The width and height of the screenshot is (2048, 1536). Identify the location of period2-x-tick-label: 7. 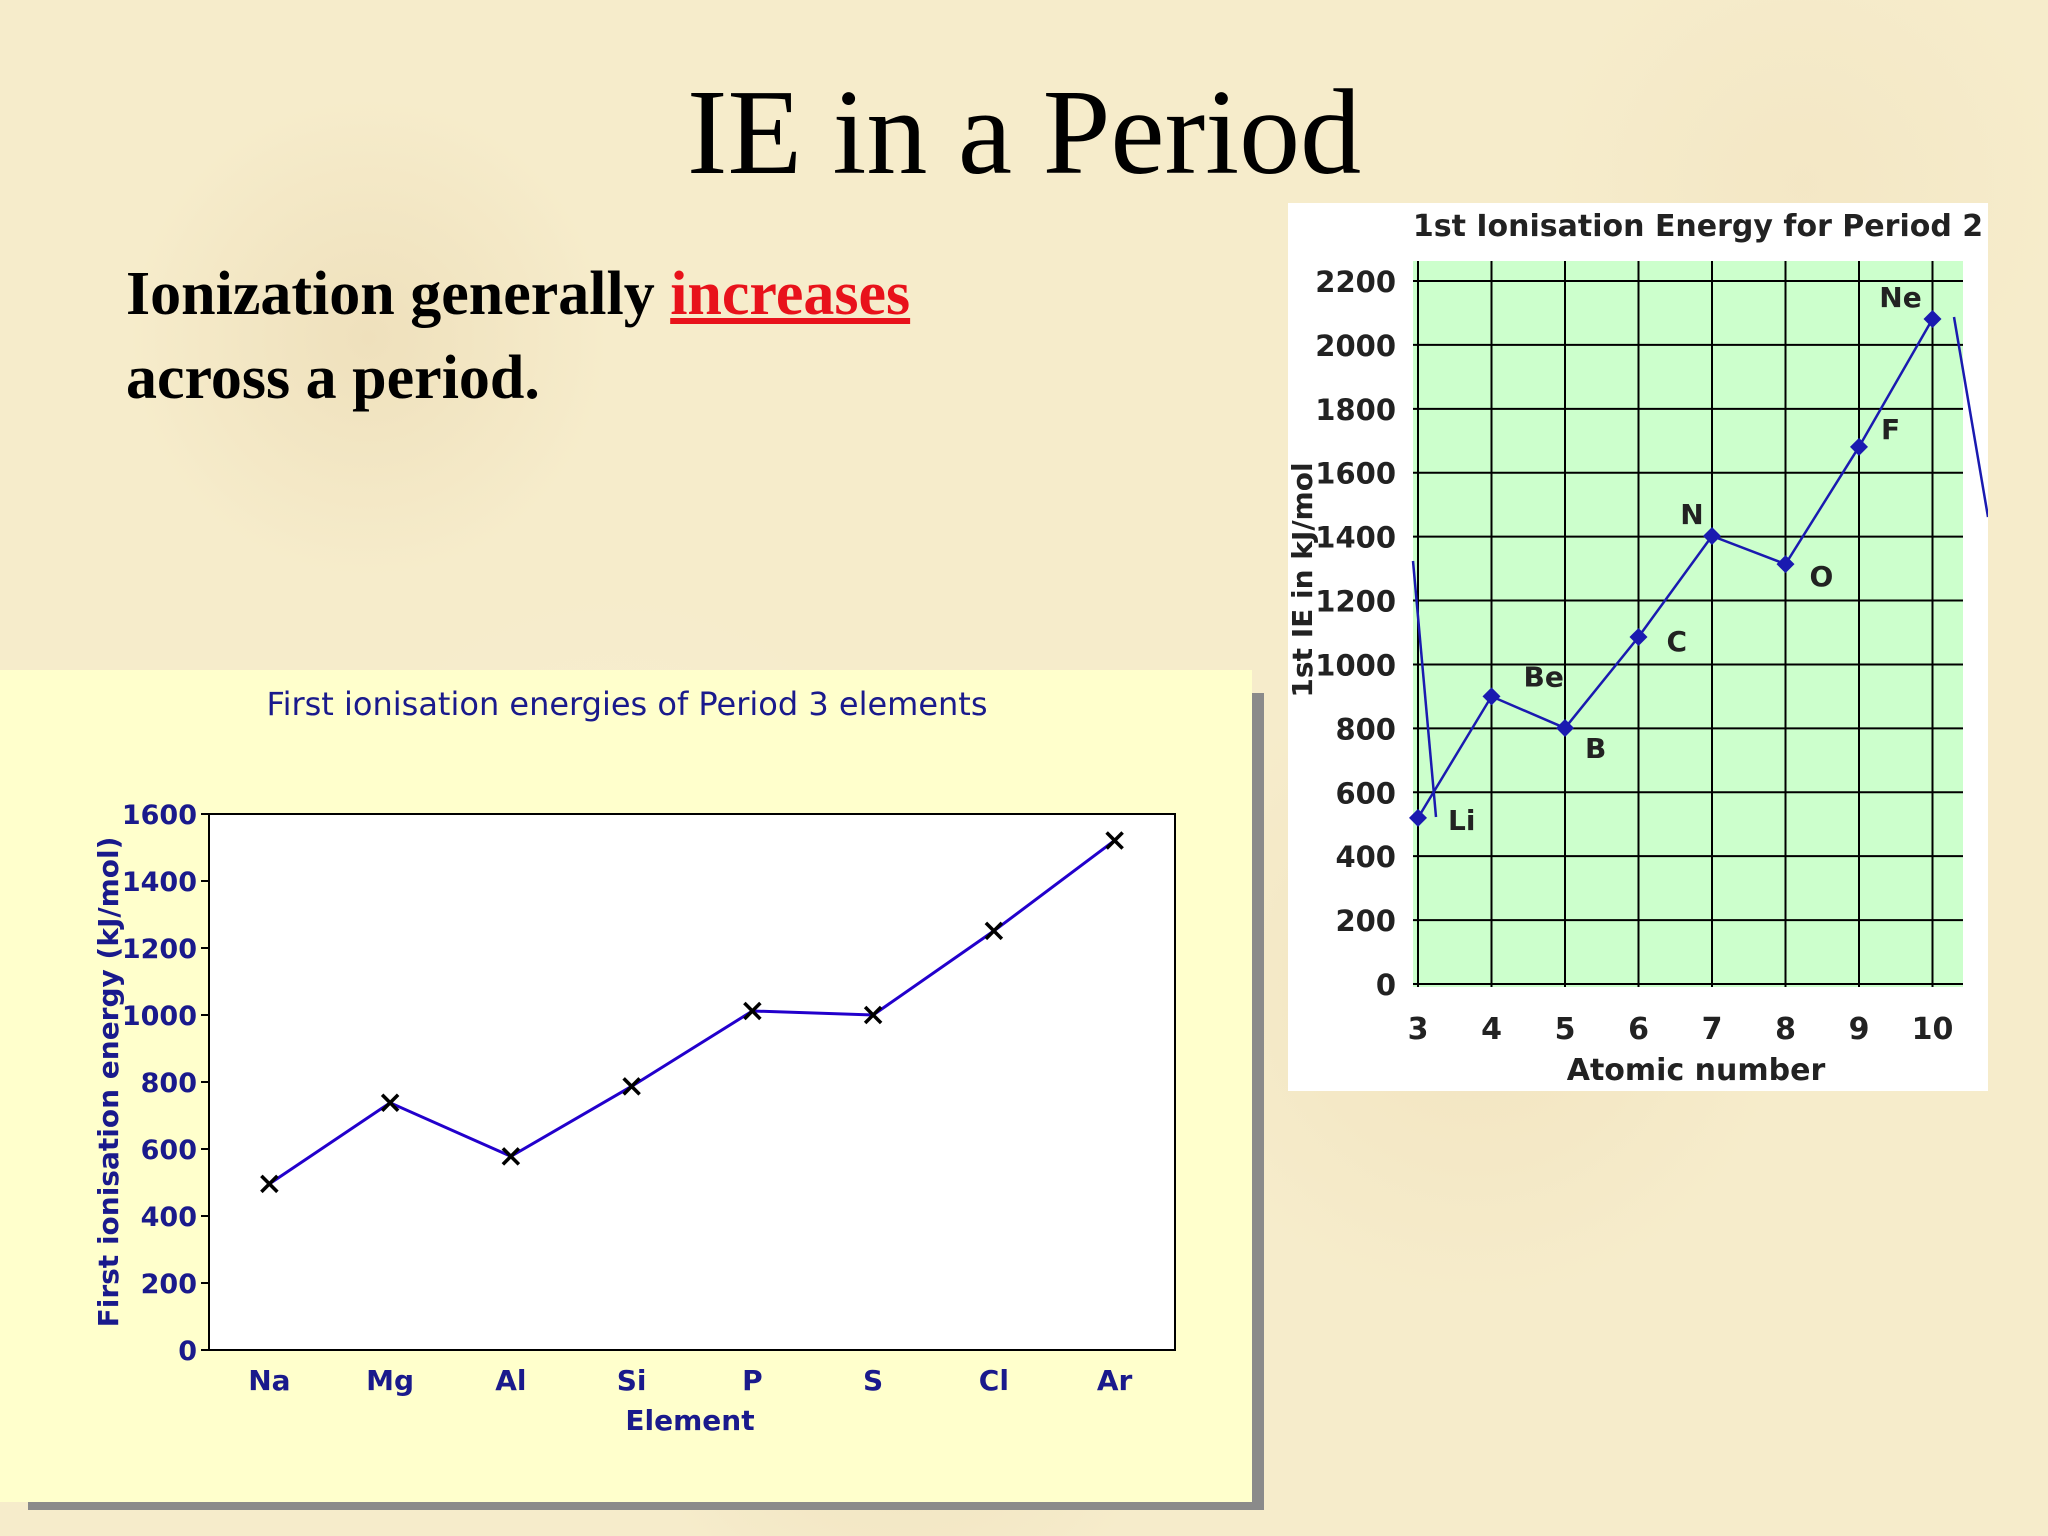
(1712, 1029).